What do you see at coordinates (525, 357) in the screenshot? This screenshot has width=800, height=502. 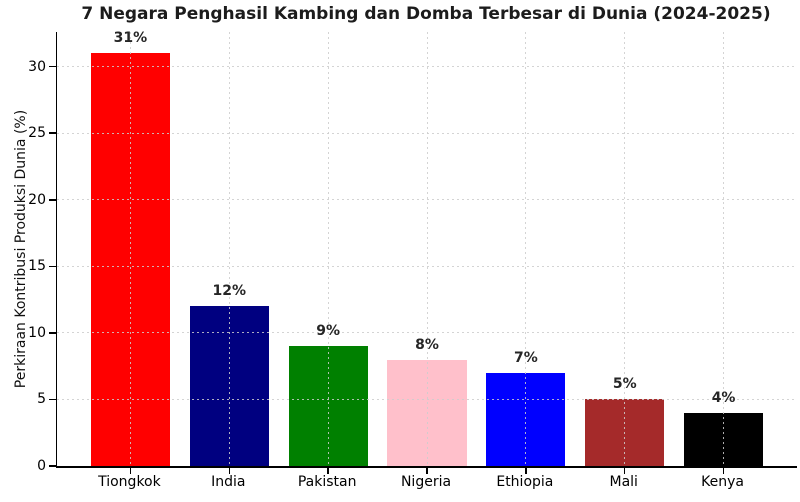 I see `bar-value-label: 7%` at bounding box center [525, 357].